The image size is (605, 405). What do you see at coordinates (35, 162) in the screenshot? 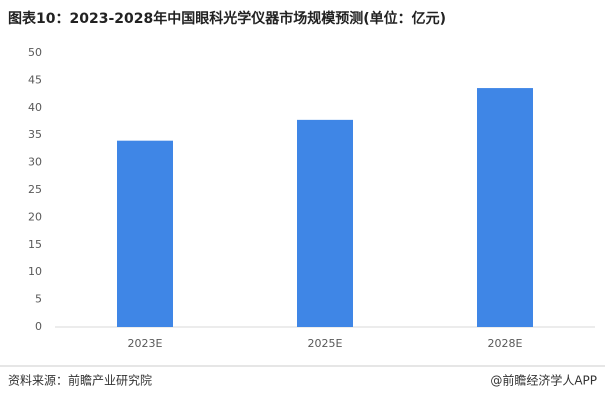
I see `y-tick-label: 30` at bounding box center [35, 162].